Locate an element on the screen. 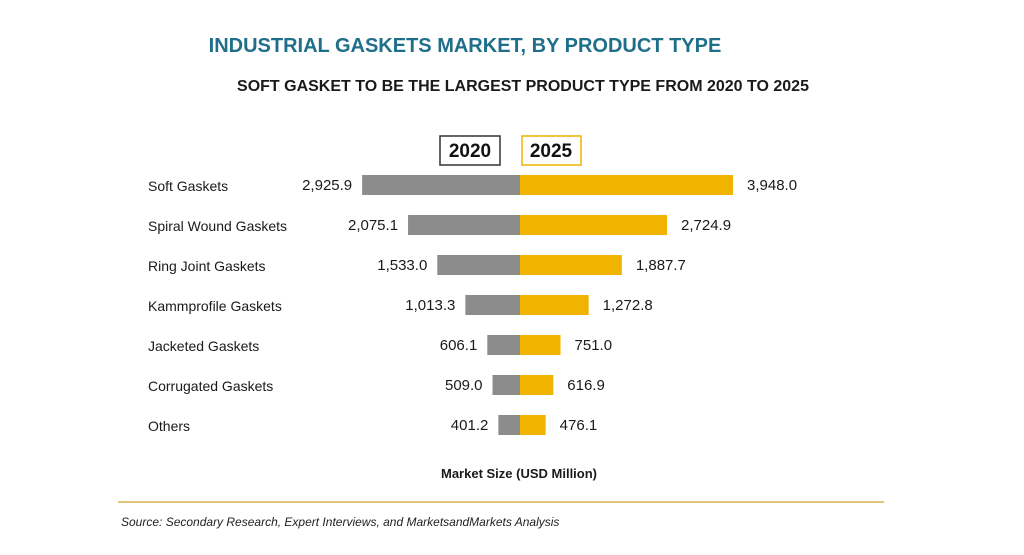  x-axis-label: Market Size (USD Million) is located at coordinates (519, 473).